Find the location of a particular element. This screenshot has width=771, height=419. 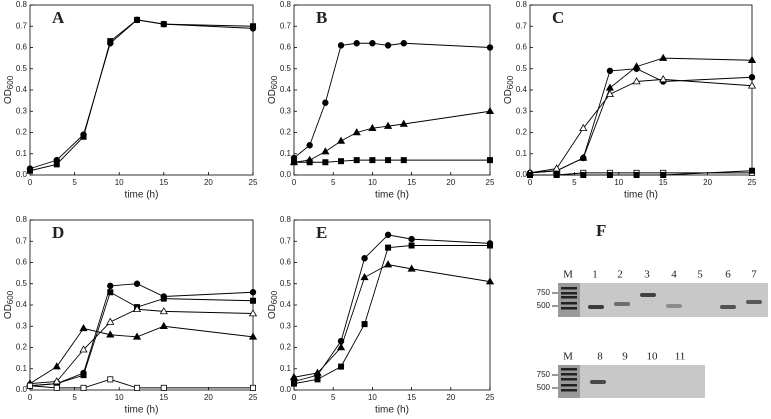

panel-title: A is located at coordinates (58, 17).